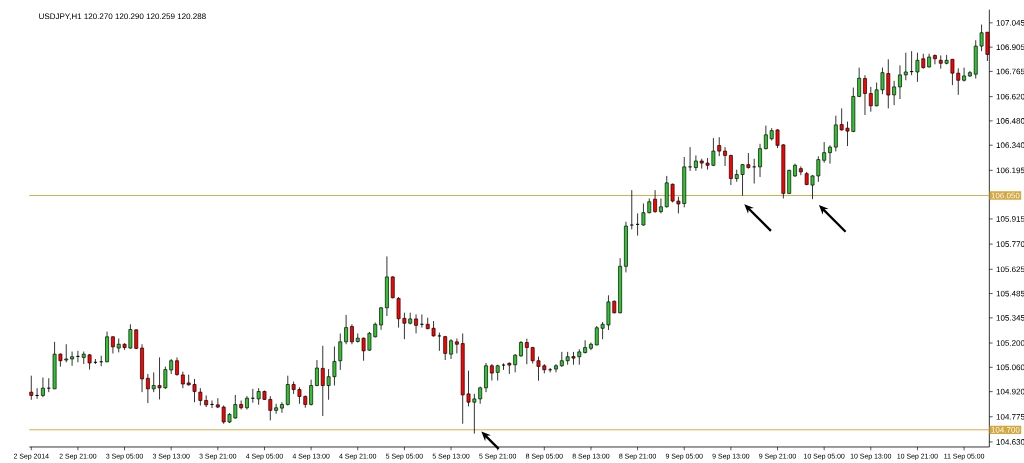 This screenshot has height=463, width=1024. I want to click on y-tick-label: 106.905, so click(1010, 47).